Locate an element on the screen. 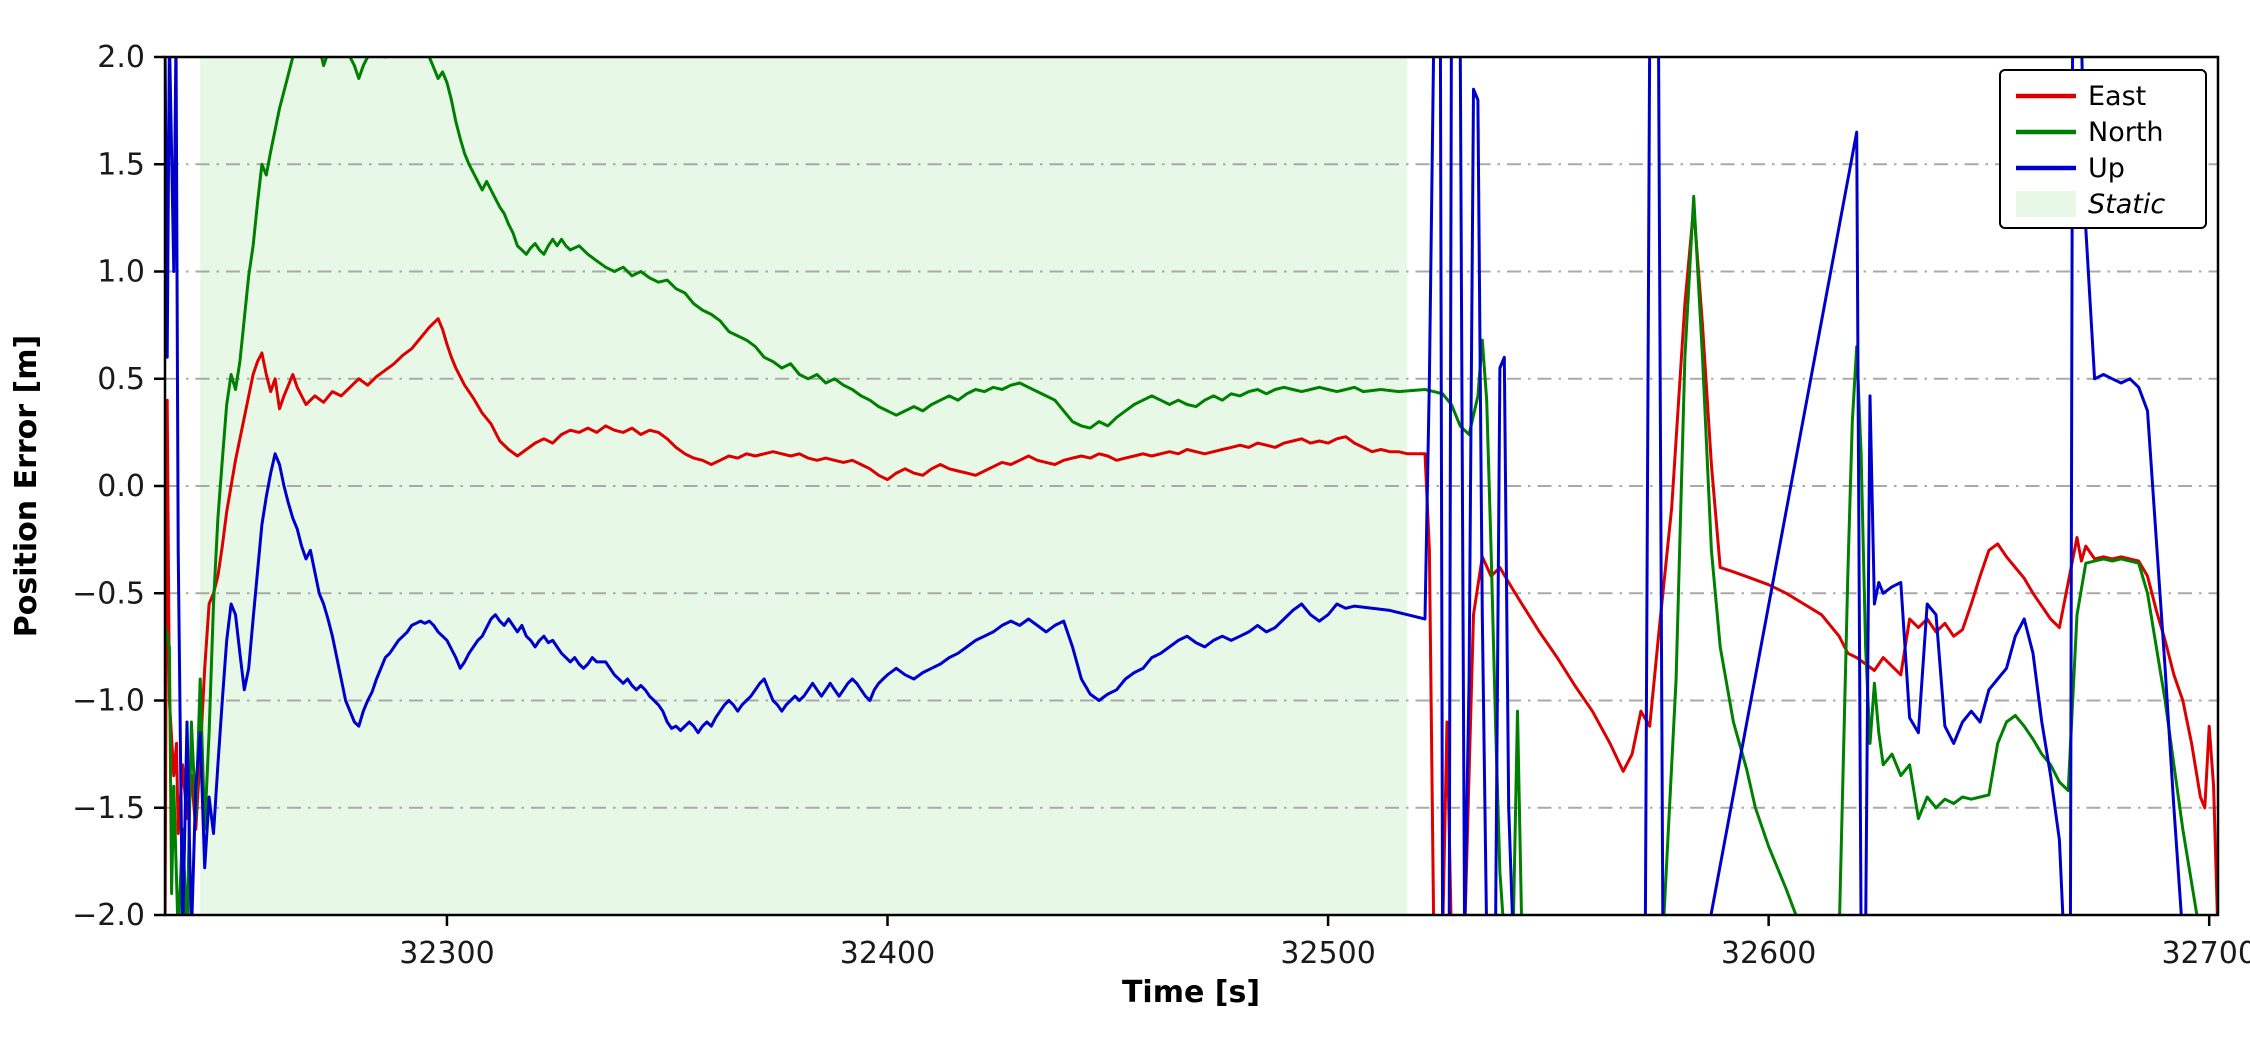 The image size is (2250, 1050). x-tick-label: 32500 is located at coordinates (1327, 953).